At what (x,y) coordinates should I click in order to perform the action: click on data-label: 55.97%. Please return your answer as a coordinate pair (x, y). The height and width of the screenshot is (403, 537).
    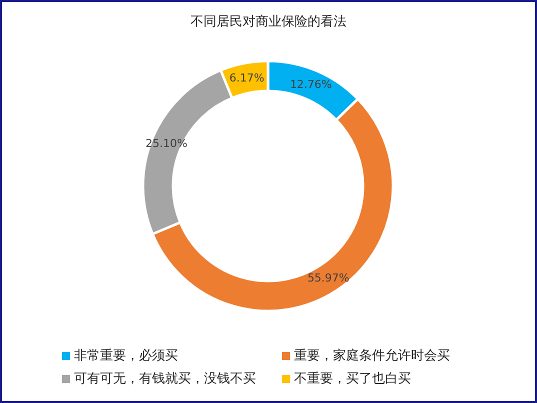
    Looking at the image, I should click on (328, 277).